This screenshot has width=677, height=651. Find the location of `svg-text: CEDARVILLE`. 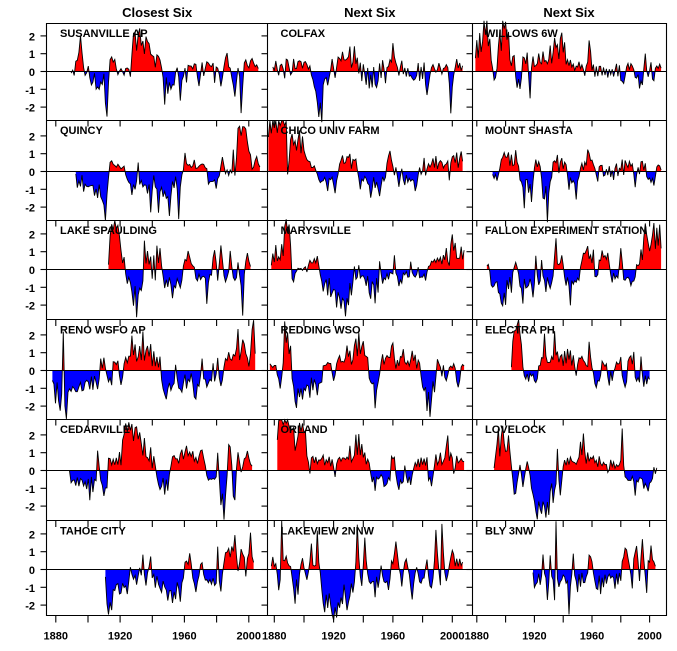

svg-text: CEDARVILLE is located at coordinates (95, 430).